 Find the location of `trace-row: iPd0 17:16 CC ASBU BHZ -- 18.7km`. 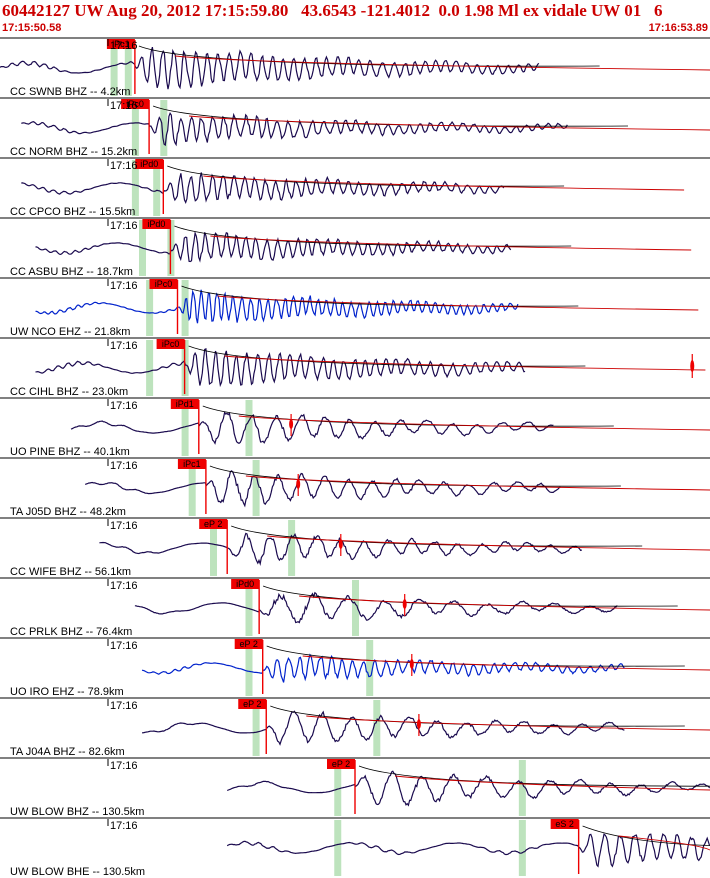

trace-row: iPd0 17:16 CC ASBU BHZ -- 18.7km is located at coordinates (355, 247).